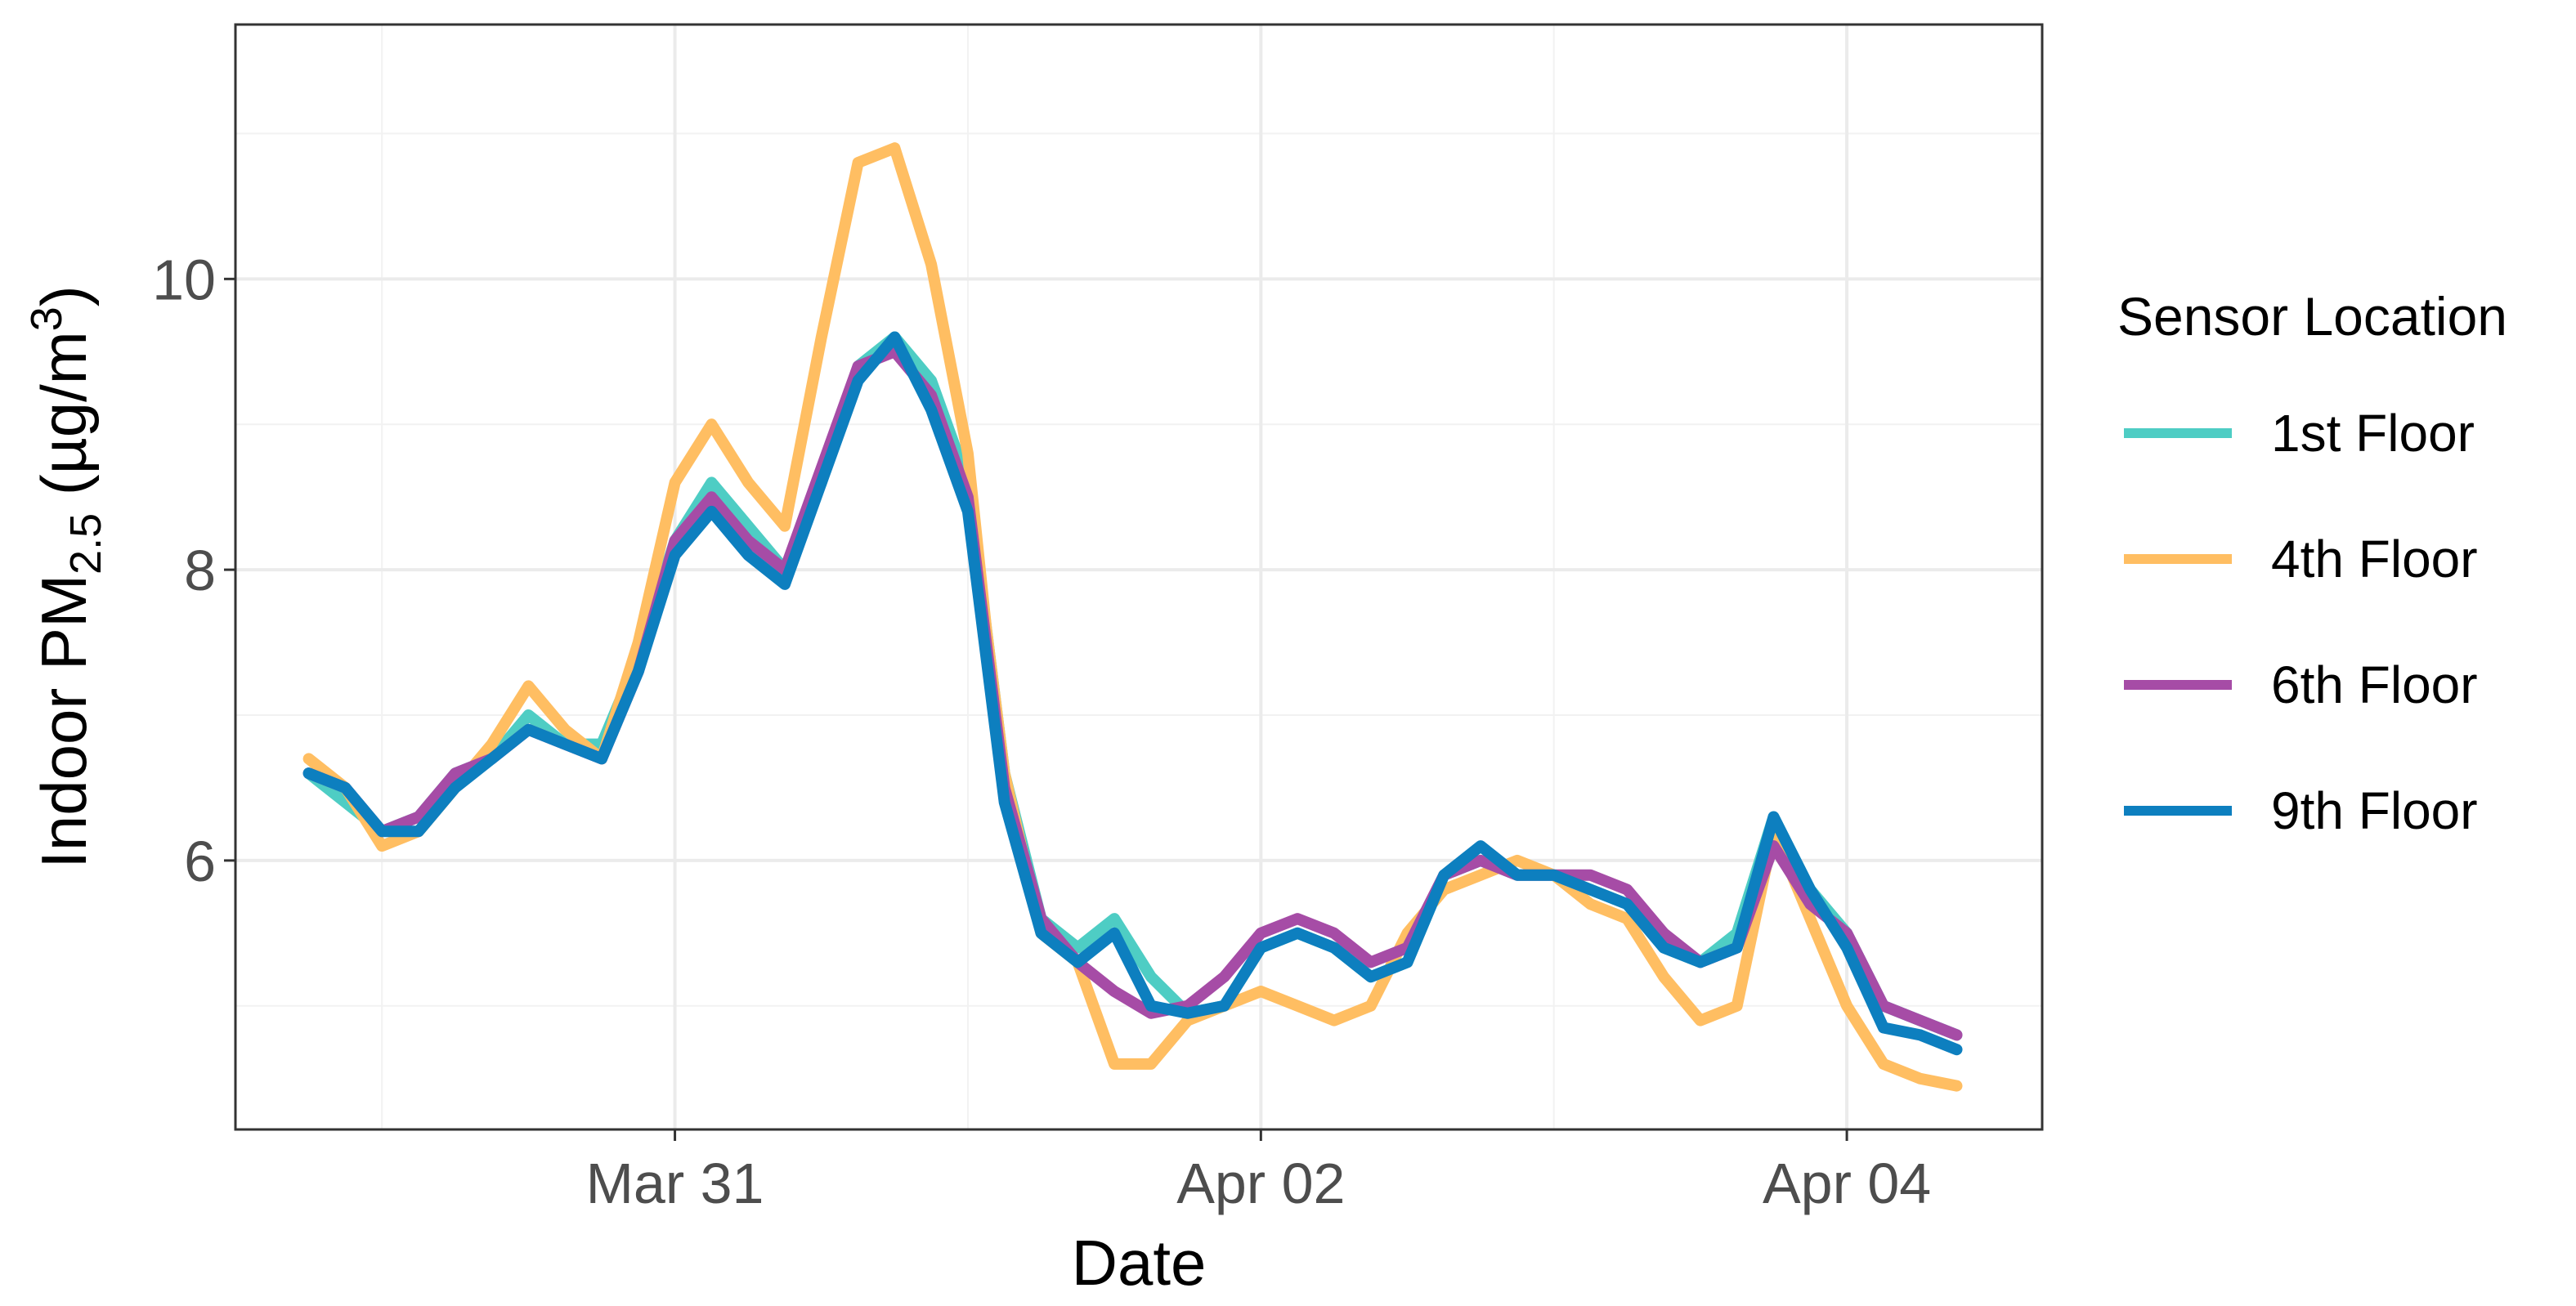 The width and height of the screenshot is (2576, 1306). Describe the element at coordinates (184, 279) in the screenshot. I see `y-tick-label-2: 10` at that location.